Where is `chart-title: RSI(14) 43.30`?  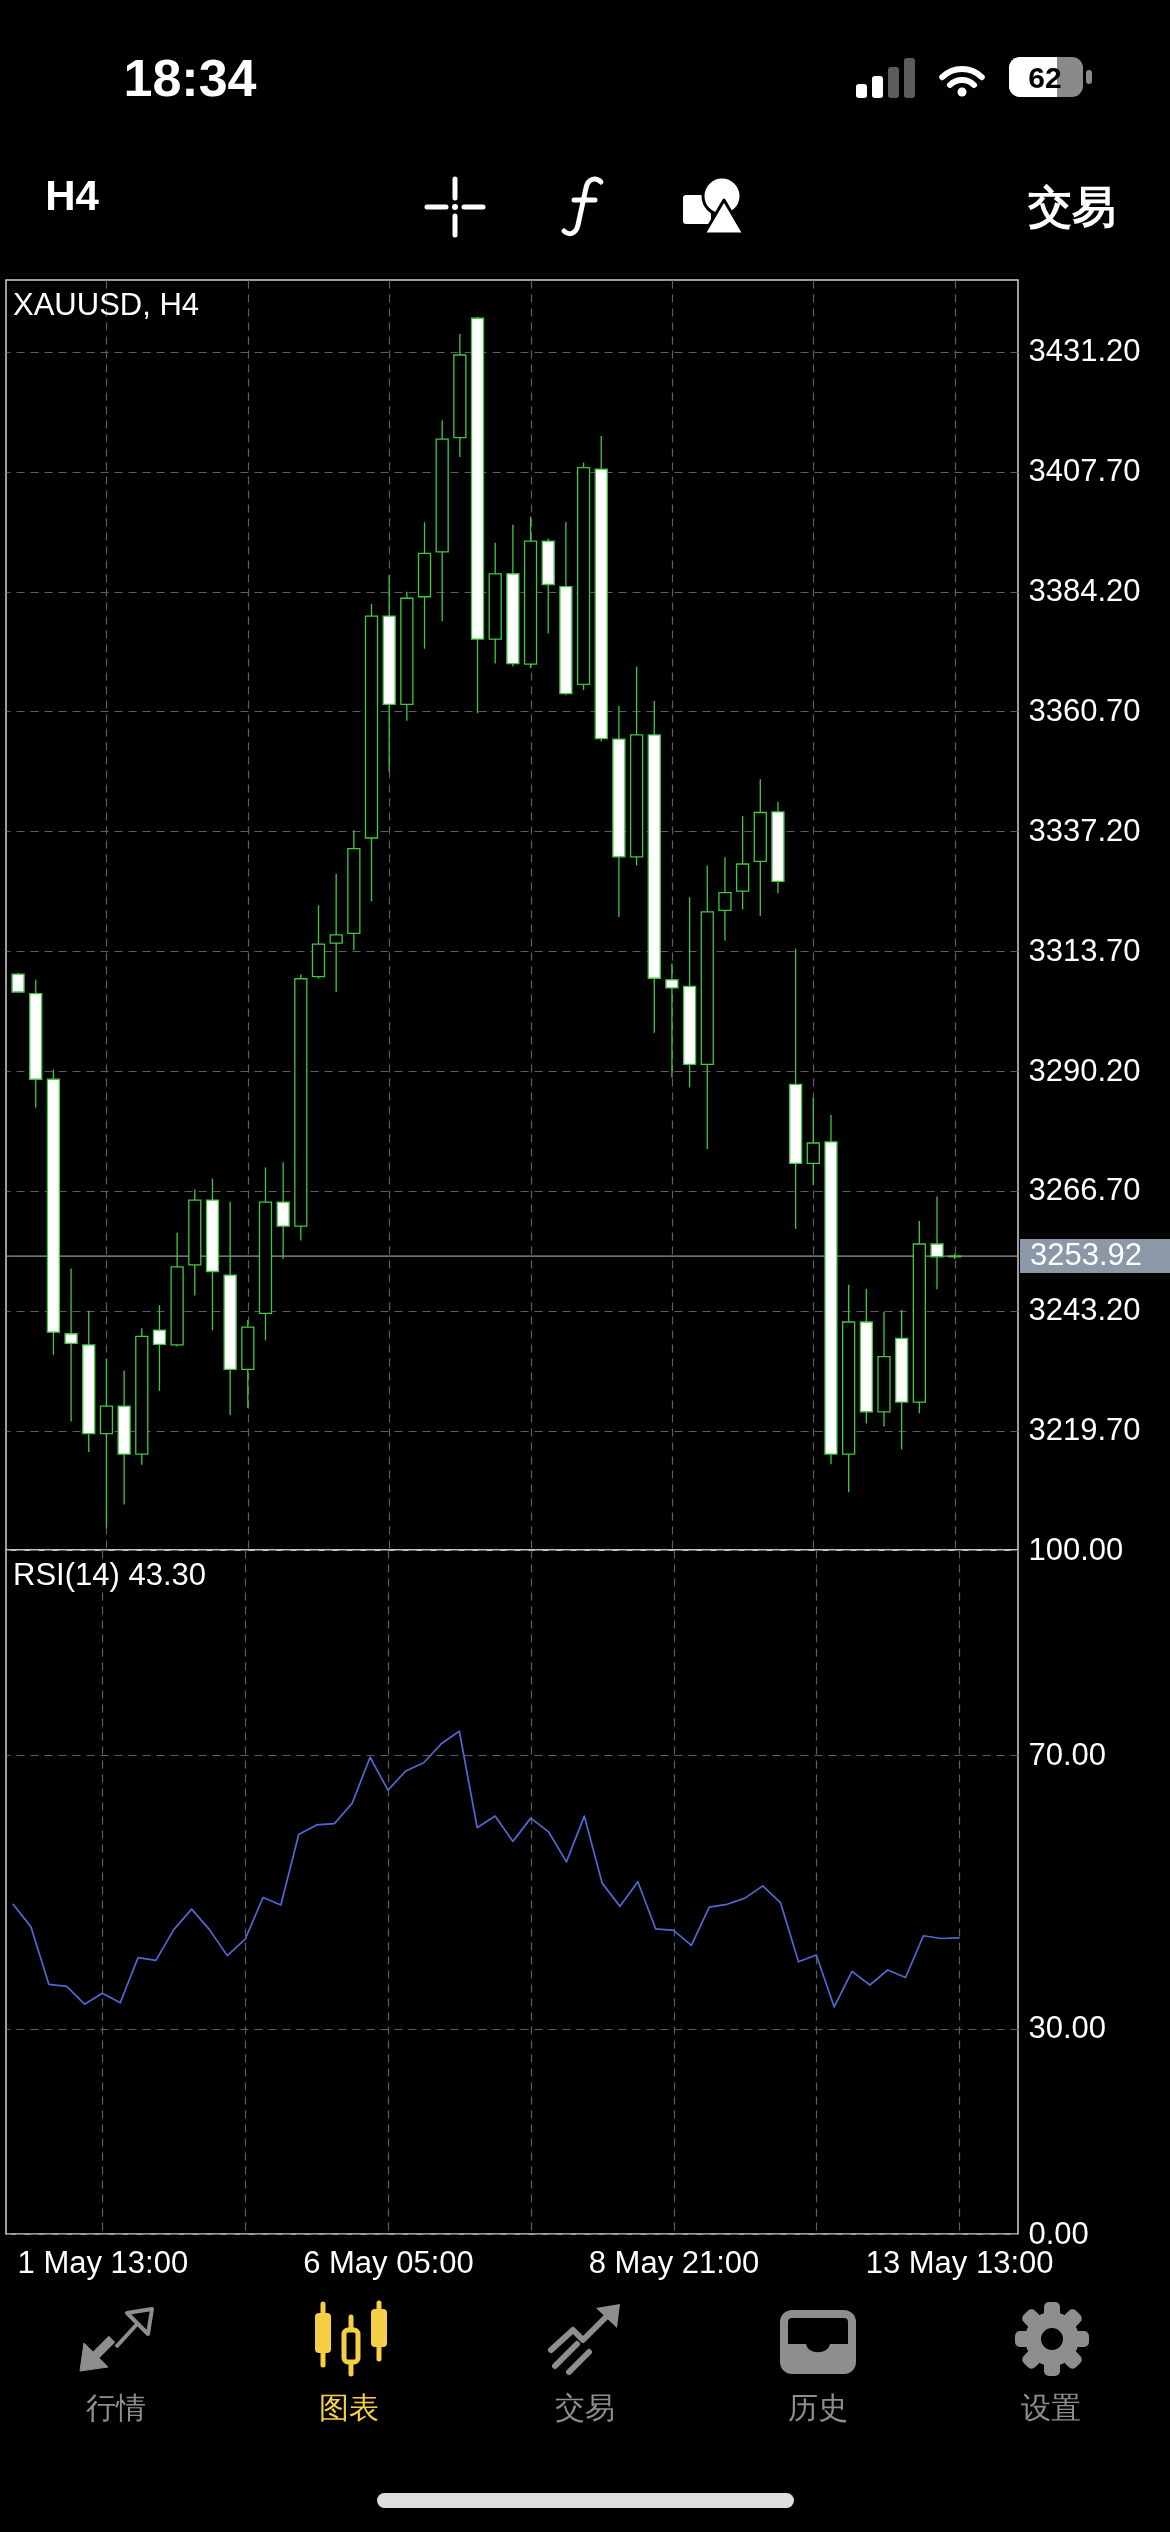
chart-title: RSI(14) 43.30 is located at coordinates (109, 1574).